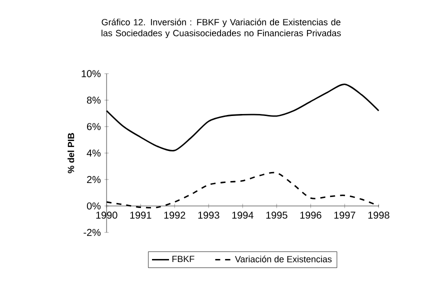 The image size is (430, 285). What do you see at coordinates (94, 179) in the screenshot?
I see `y-tick-label: 2%` at bounding box center [94, 179].